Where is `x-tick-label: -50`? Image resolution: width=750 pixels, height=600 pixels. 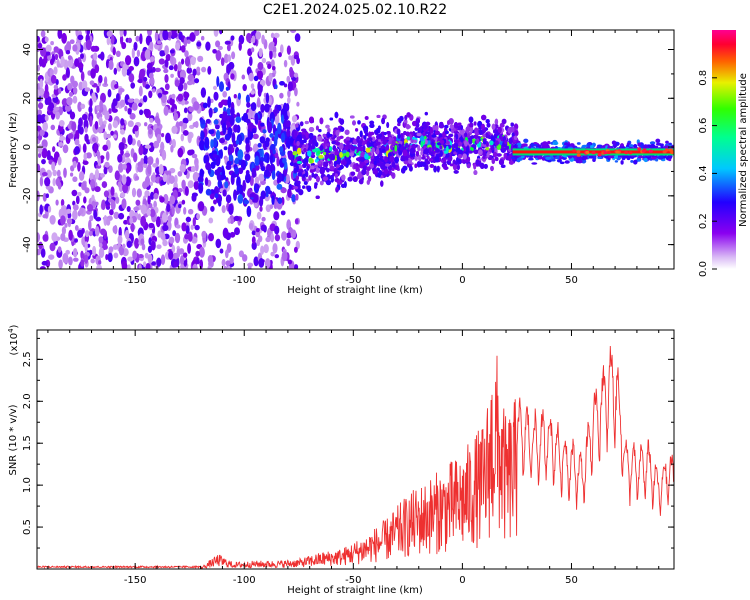 x-tick-label: -50 is located at coordinates (353, 280).